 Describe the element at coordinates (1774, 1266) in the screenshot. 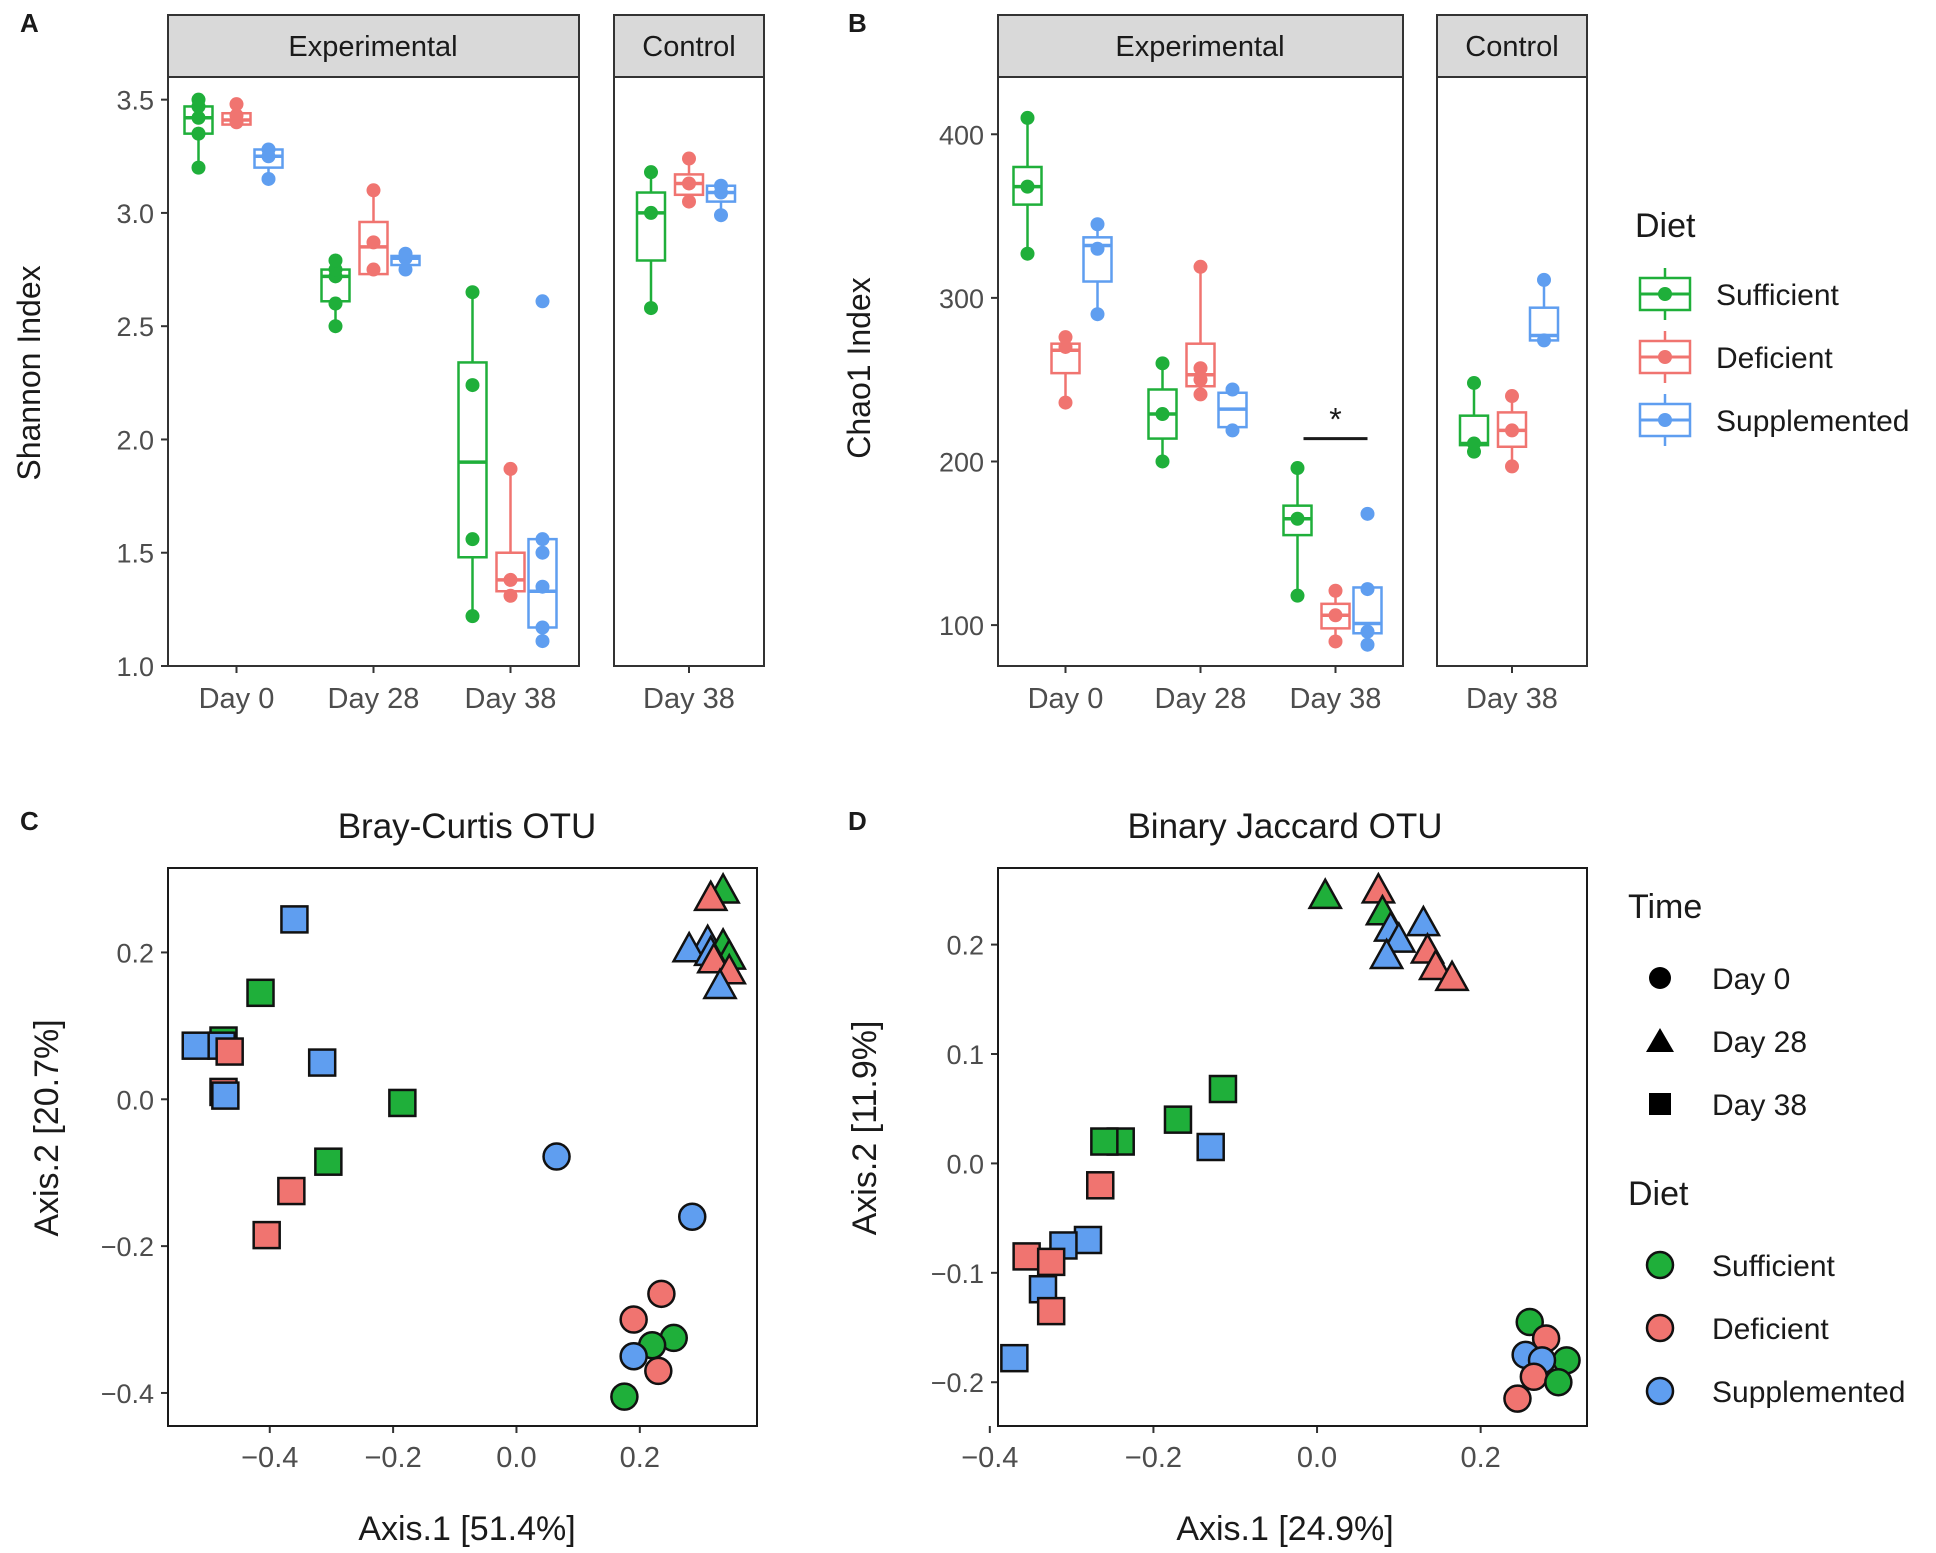

I see `legend-diet-bottom-label-sufficient: Sufficient` at that location.